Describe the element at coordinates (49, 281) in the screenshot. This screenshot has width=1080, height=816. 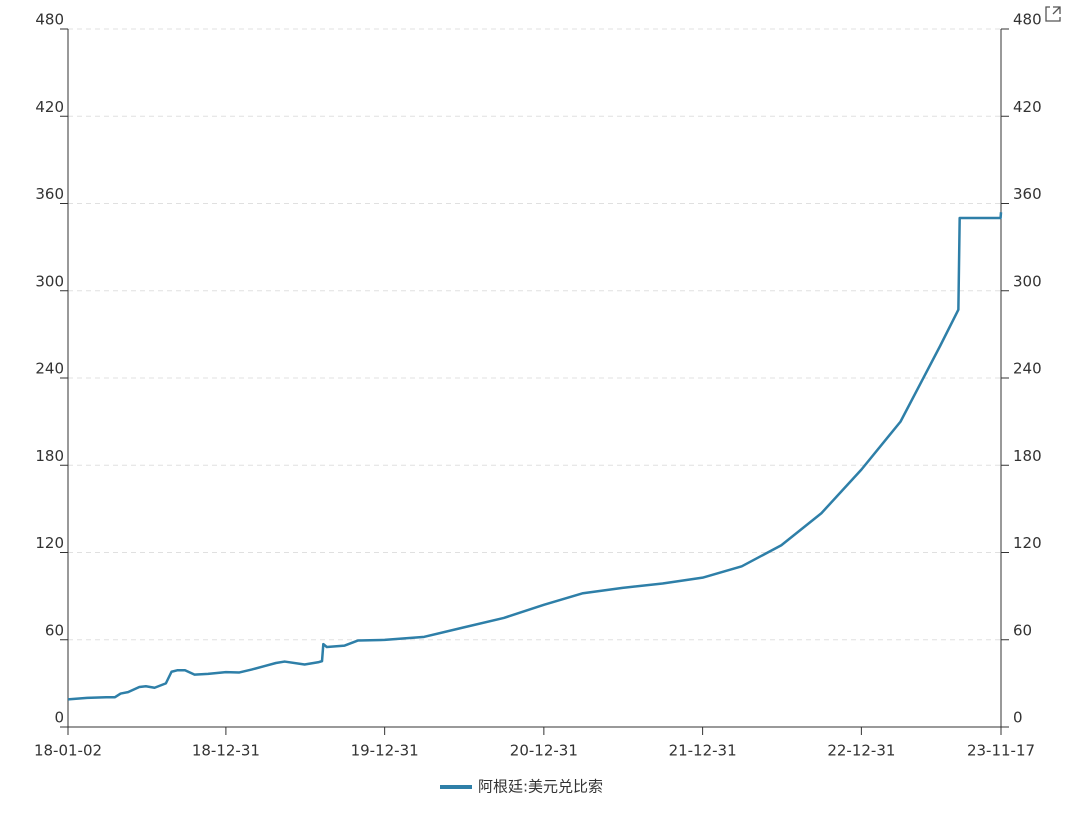
I see `y-tick-label: 300` at that location.